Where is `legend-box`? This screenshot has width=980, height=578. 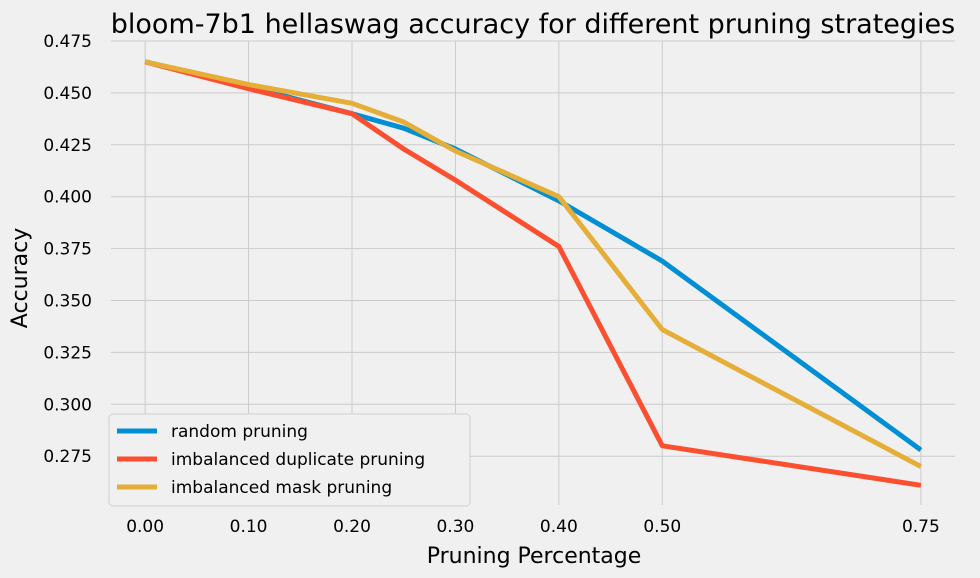 legend-box is located at coordinates (289, 460).